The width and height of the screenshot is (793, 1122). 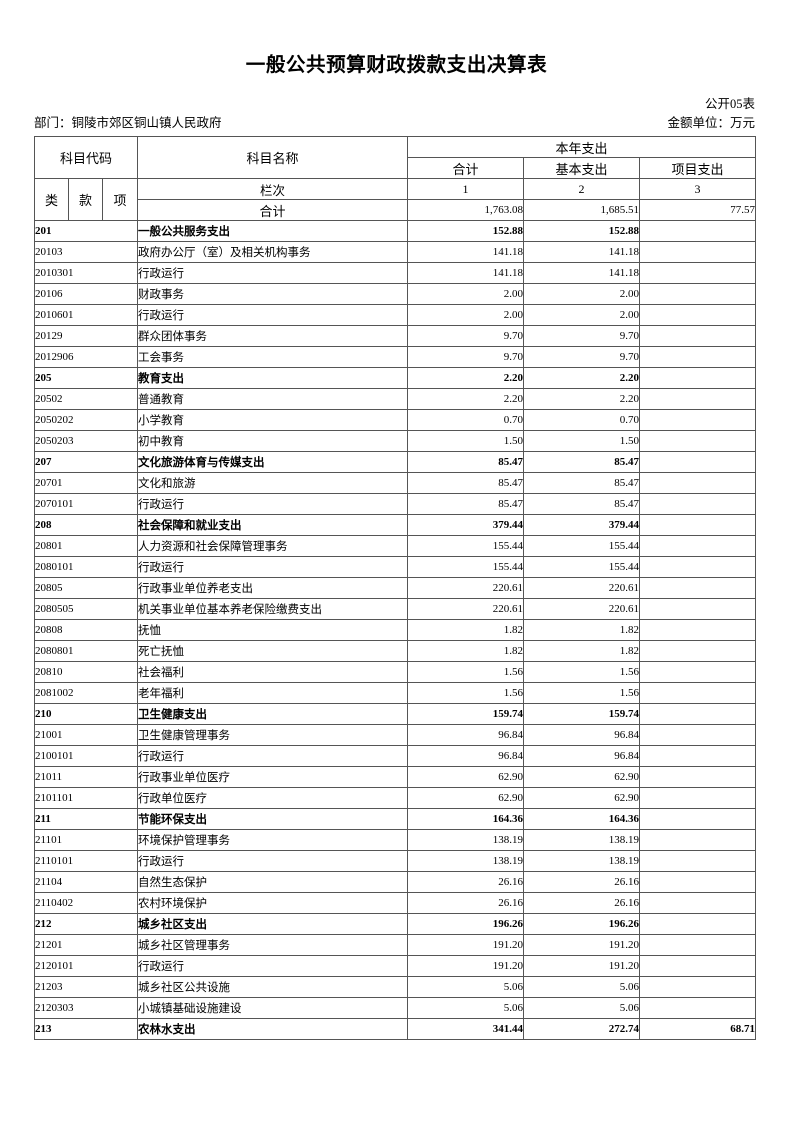 What do you see at coordinates (465, 588) in the screenshot?
I see `cell-total: 220.61` at bounding box center [465, 588].